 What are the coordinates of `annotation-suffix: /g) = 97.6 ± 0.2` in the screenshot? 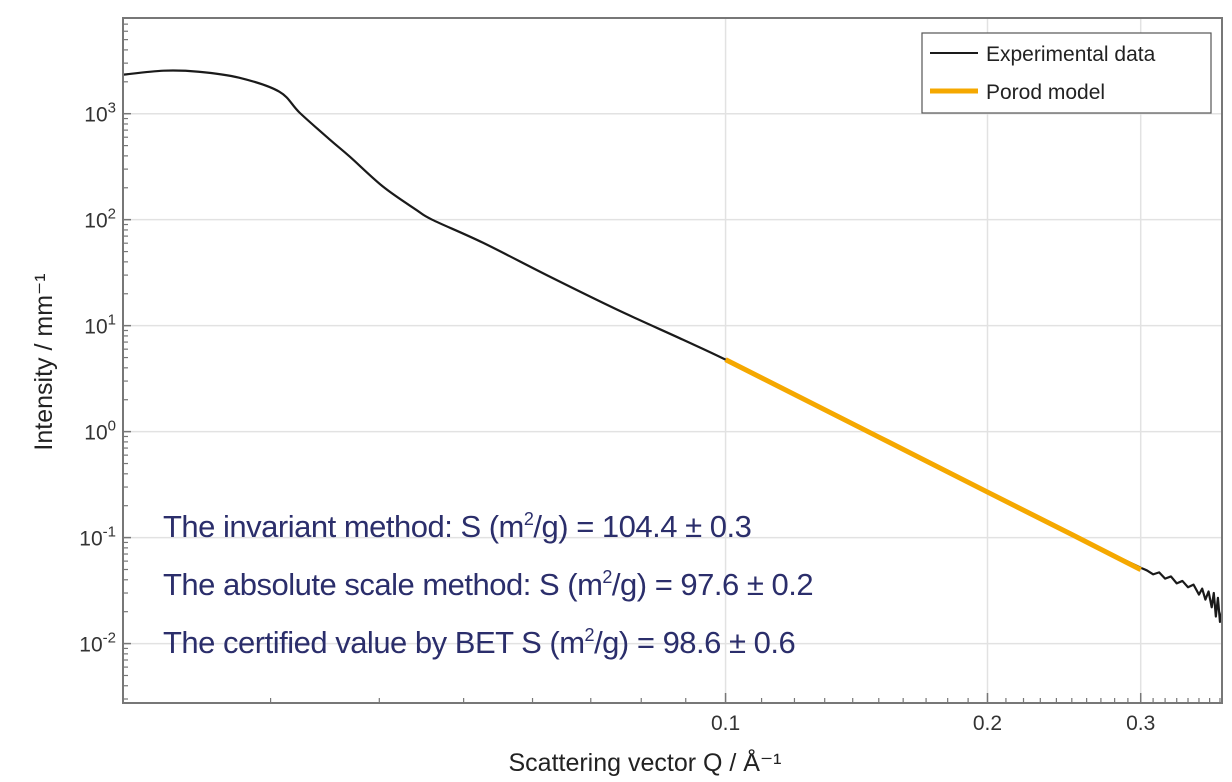 It's located at (712, 584).